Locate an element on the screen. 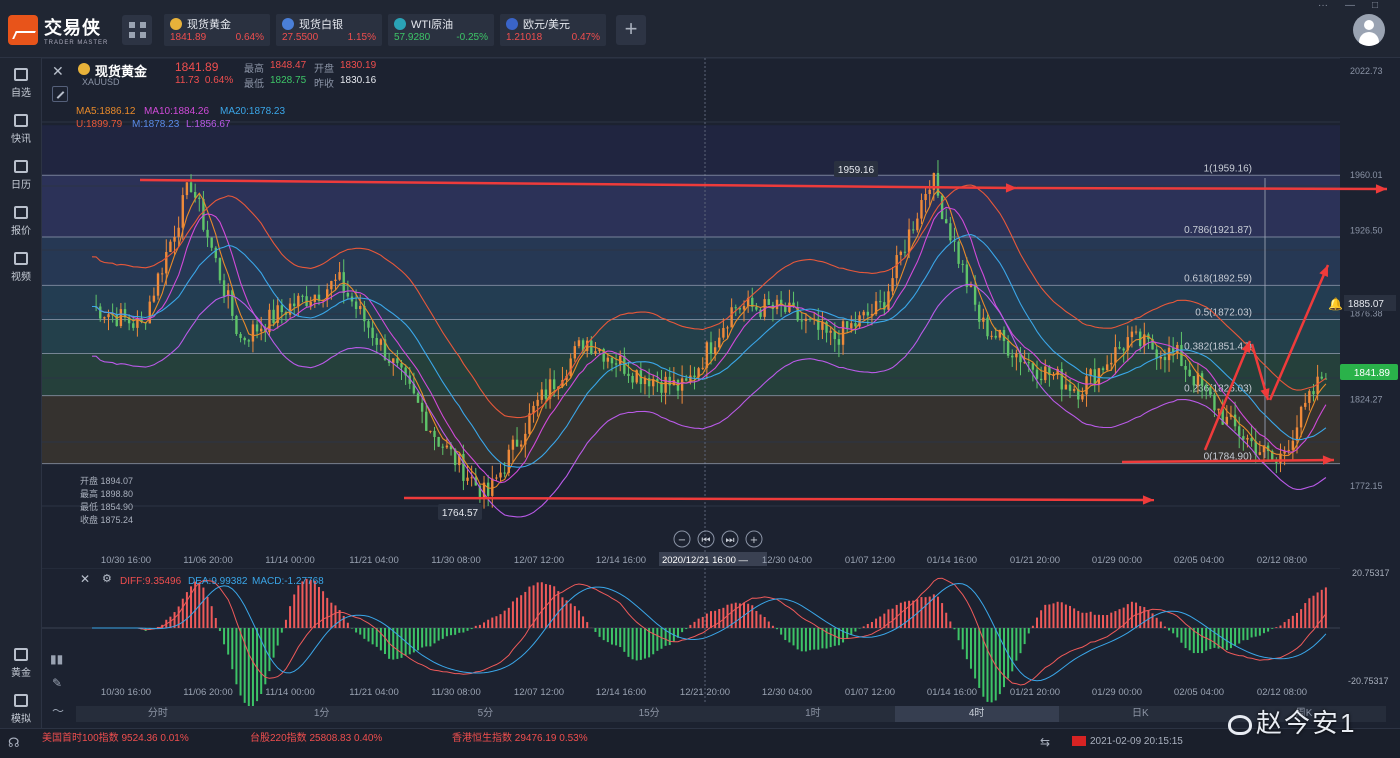  zoom-out-icon-ring is located at coordinates (682, 539).